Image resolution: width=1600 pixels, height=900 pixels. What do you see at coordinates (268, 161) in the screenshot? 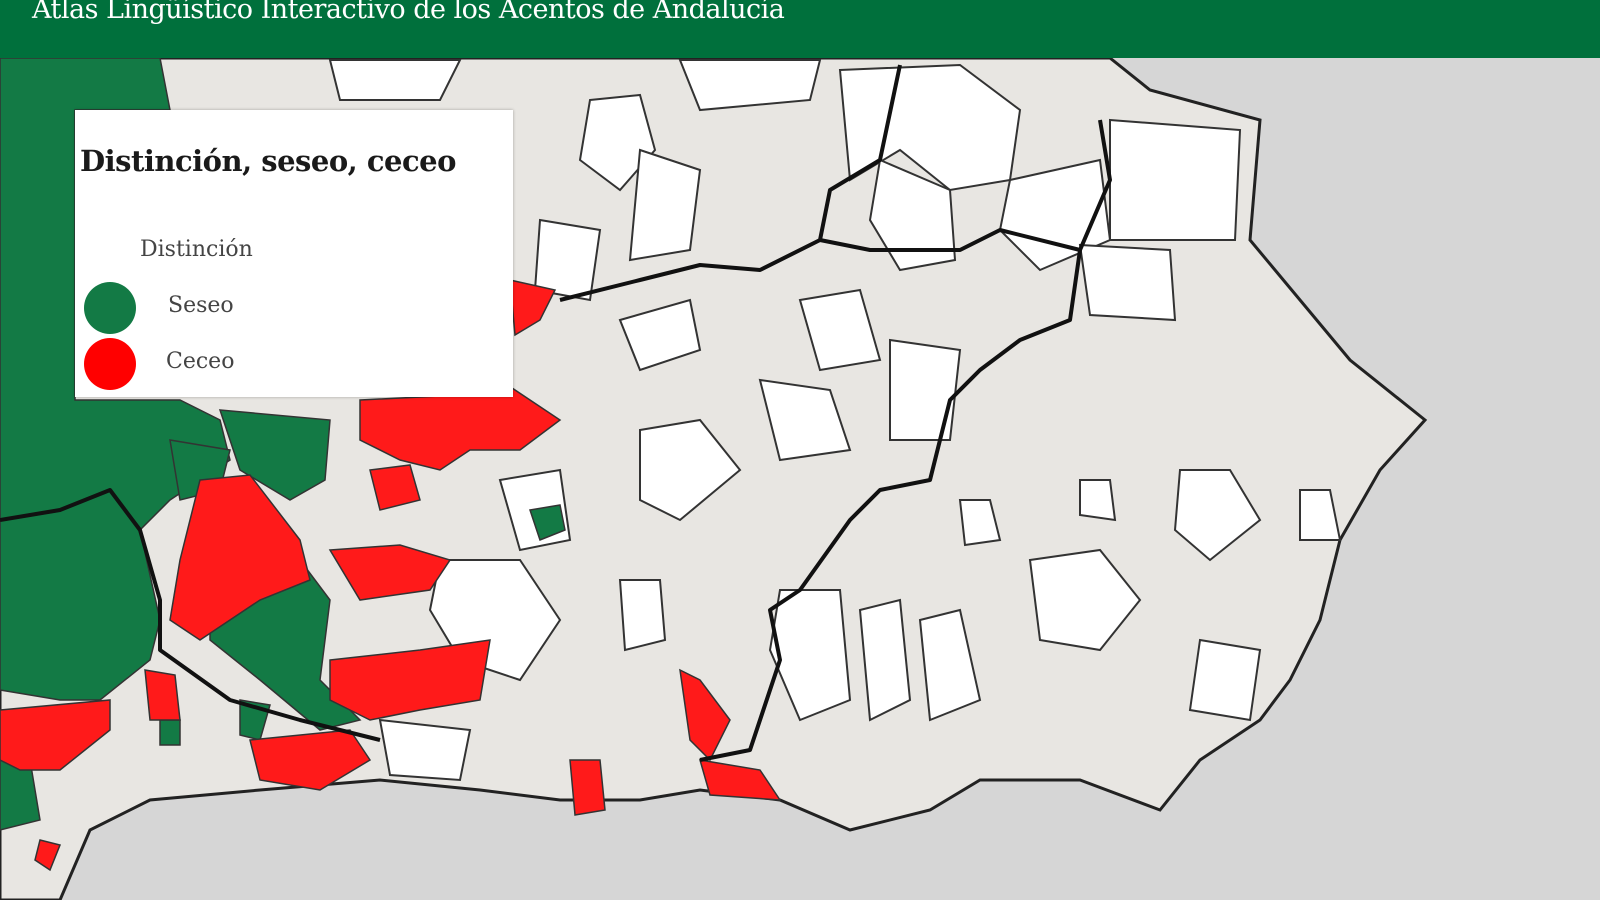
I see `legend-title: Distinción, seseo, ceceo` at bounding box center [268, 161].